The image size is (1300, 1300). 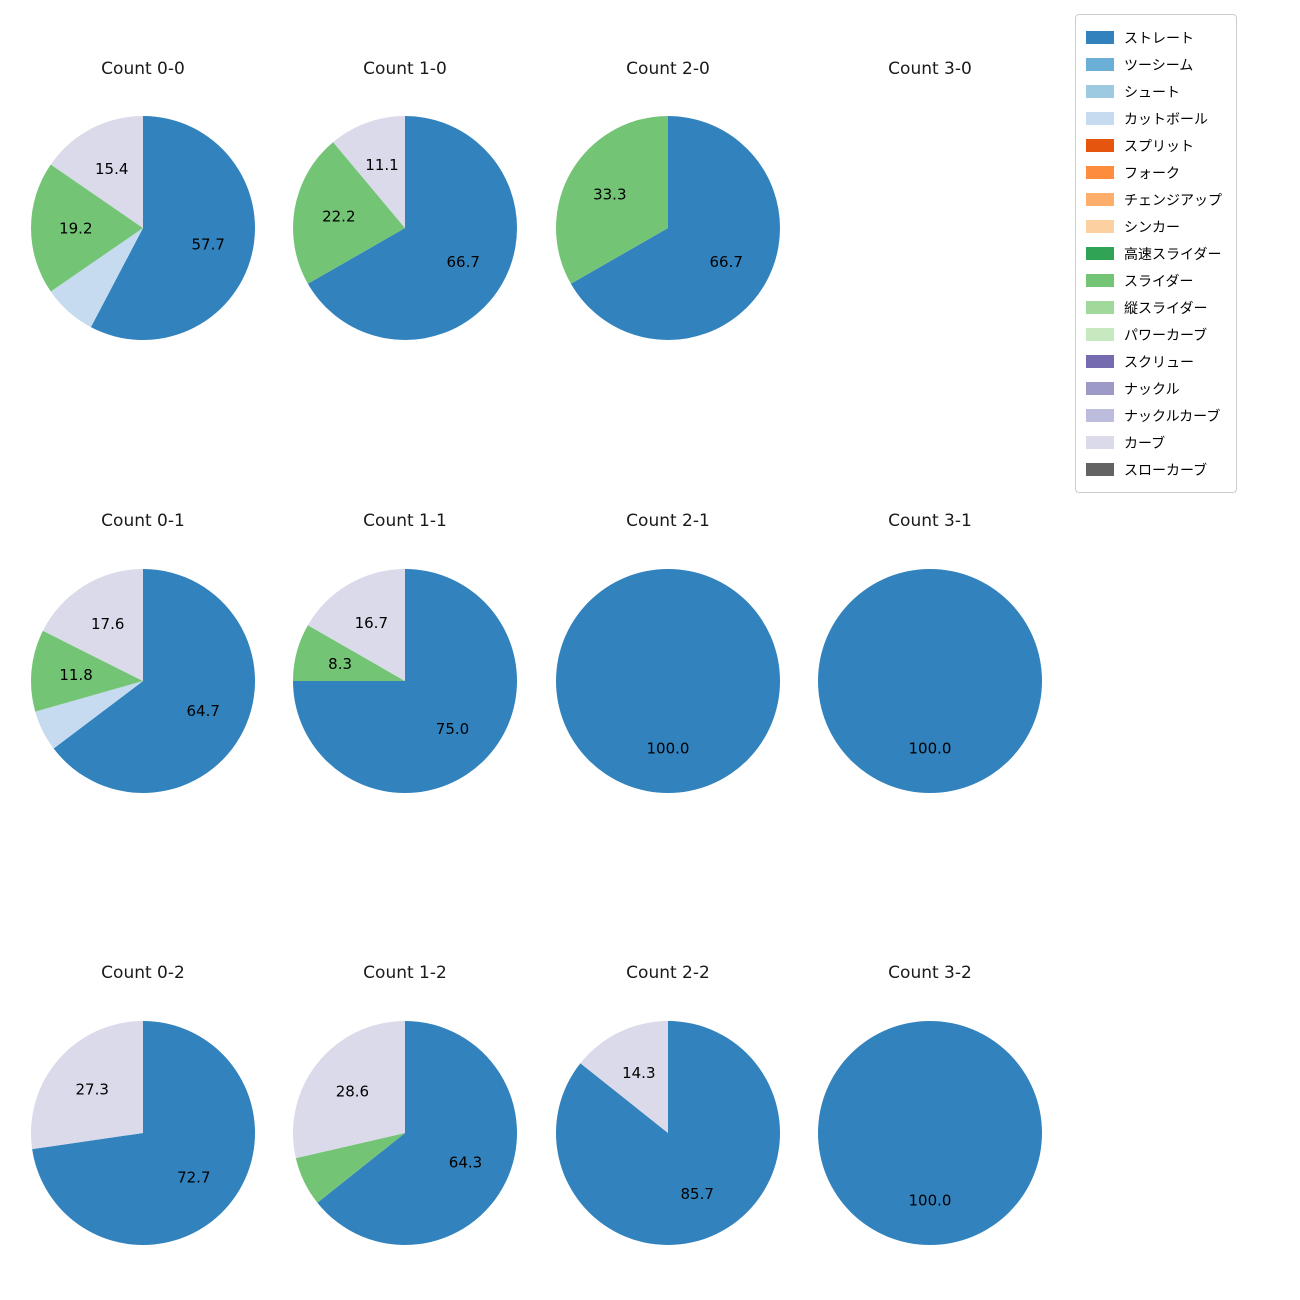 What do you see at coordinates (143, 521) in the screenshot?
I see `chart-title: Count 0-1` at bounding box center [143, 521].